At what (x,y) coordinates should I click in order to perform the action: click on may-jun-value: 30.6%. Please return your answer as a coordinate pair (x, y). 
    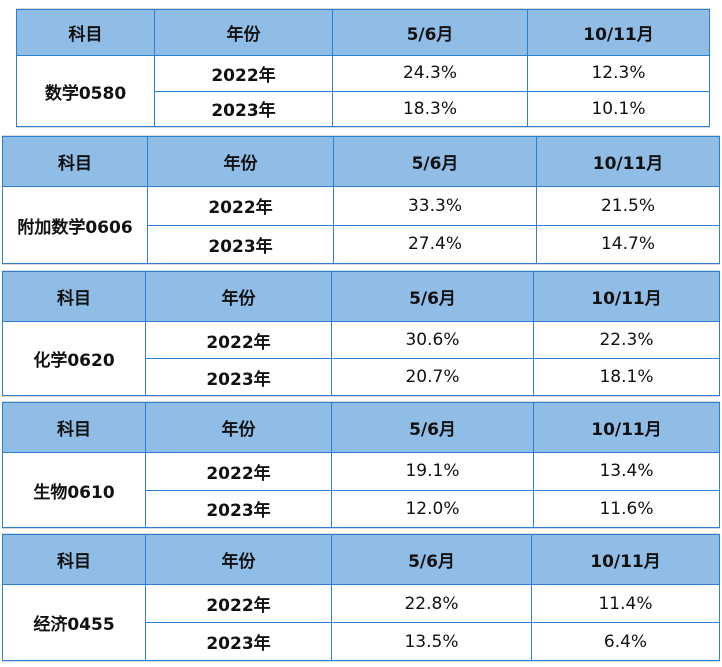
    Looking at the image, I should click on (432, 340).